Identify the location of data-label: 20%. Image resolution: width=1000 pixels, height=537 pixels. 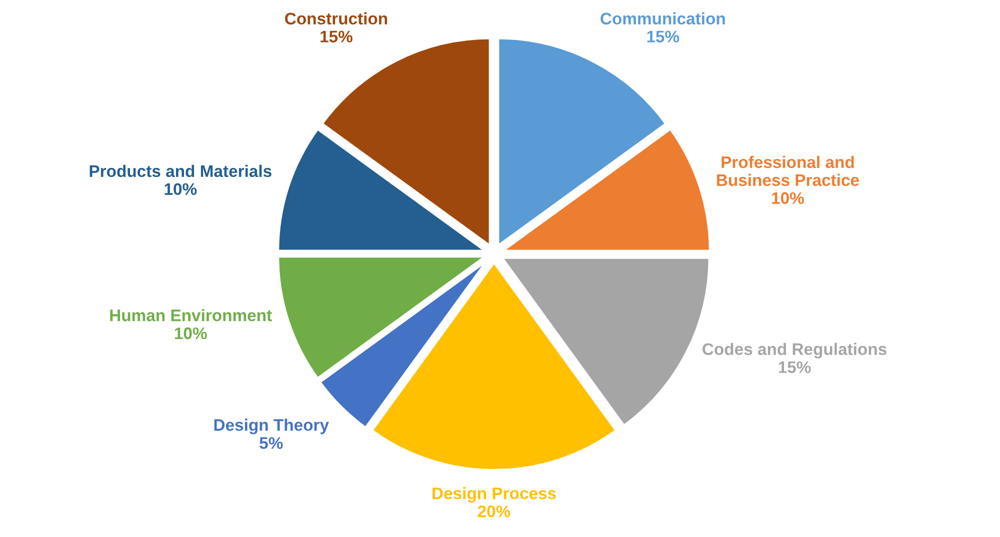
(494, 511).